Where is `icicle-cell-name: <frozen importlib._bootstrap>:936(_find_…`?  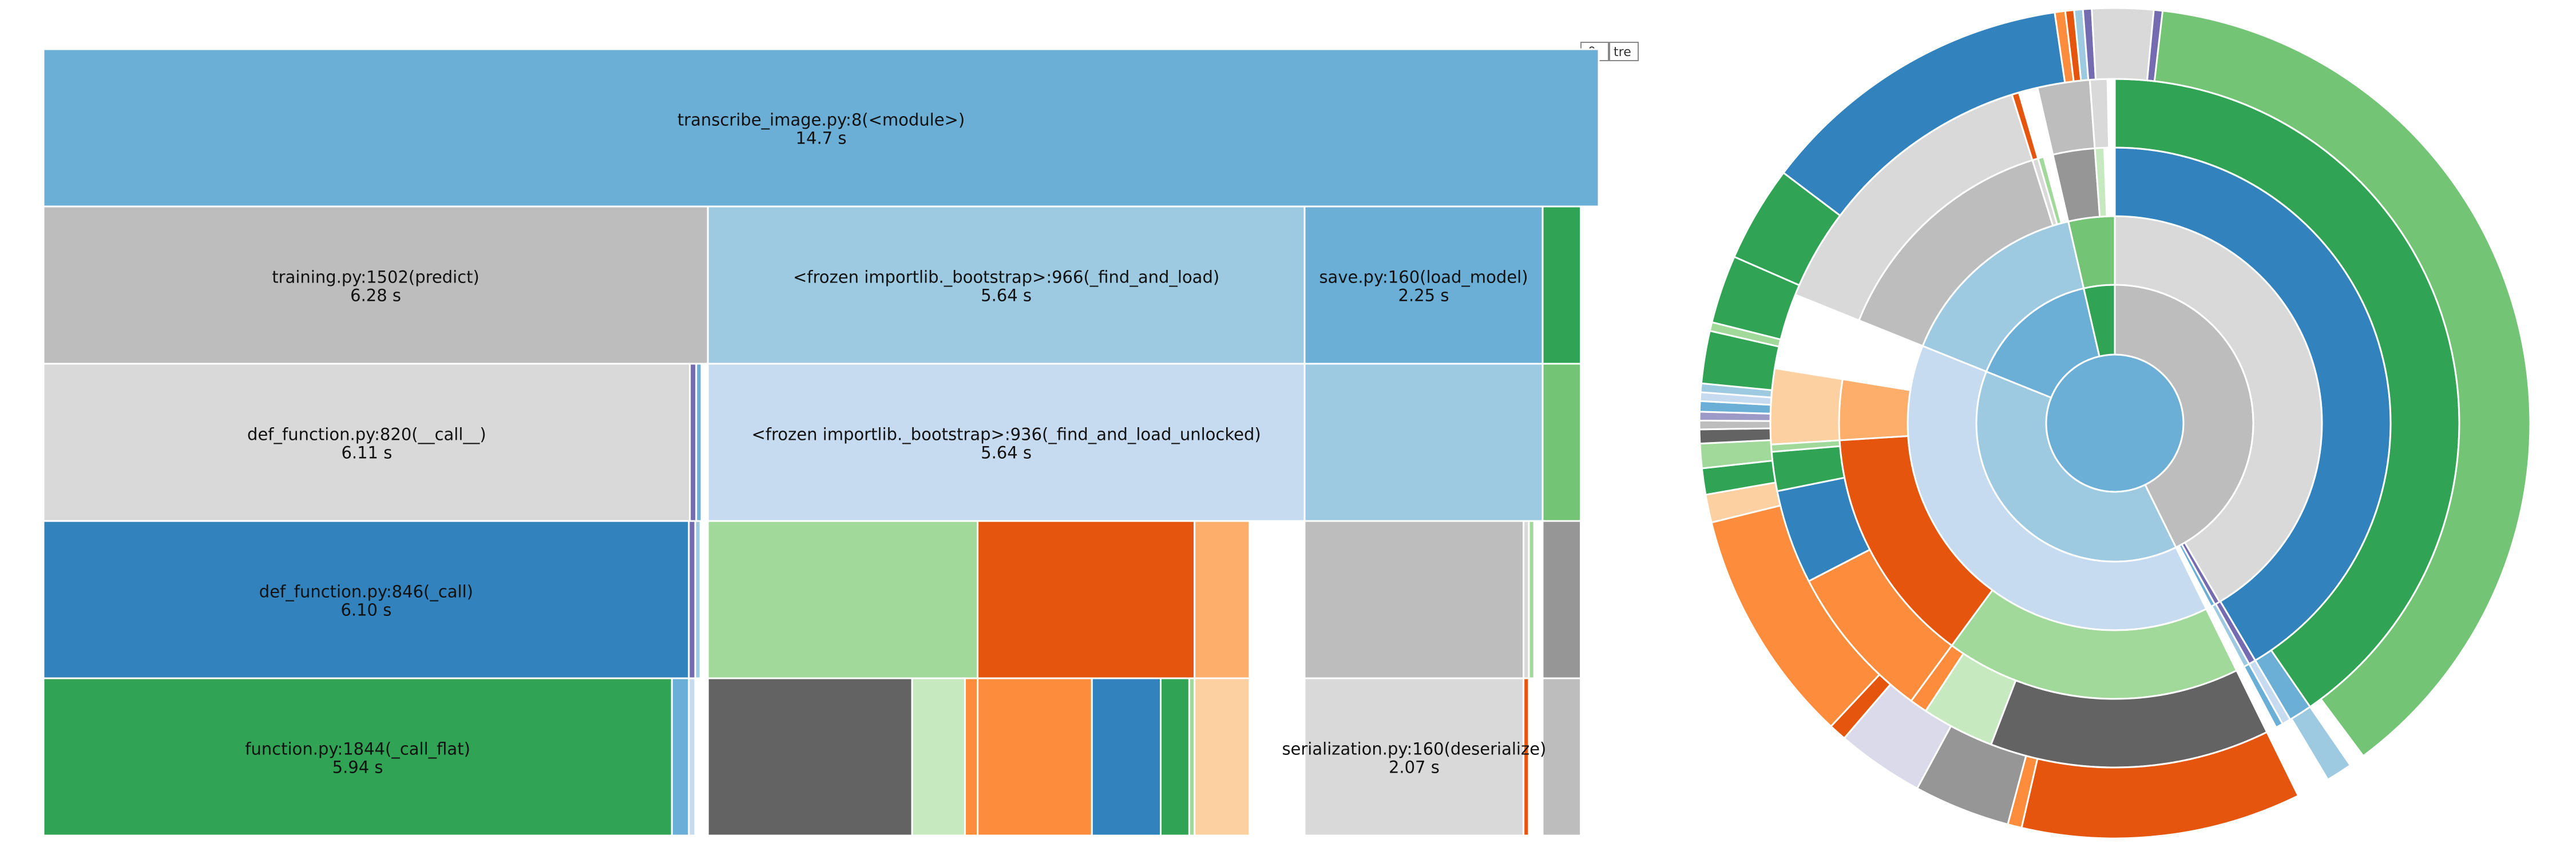 icicle-cell-name: <frozen importlib._bootstrap>:936(_find_… is located at coordinates (1006, 435).